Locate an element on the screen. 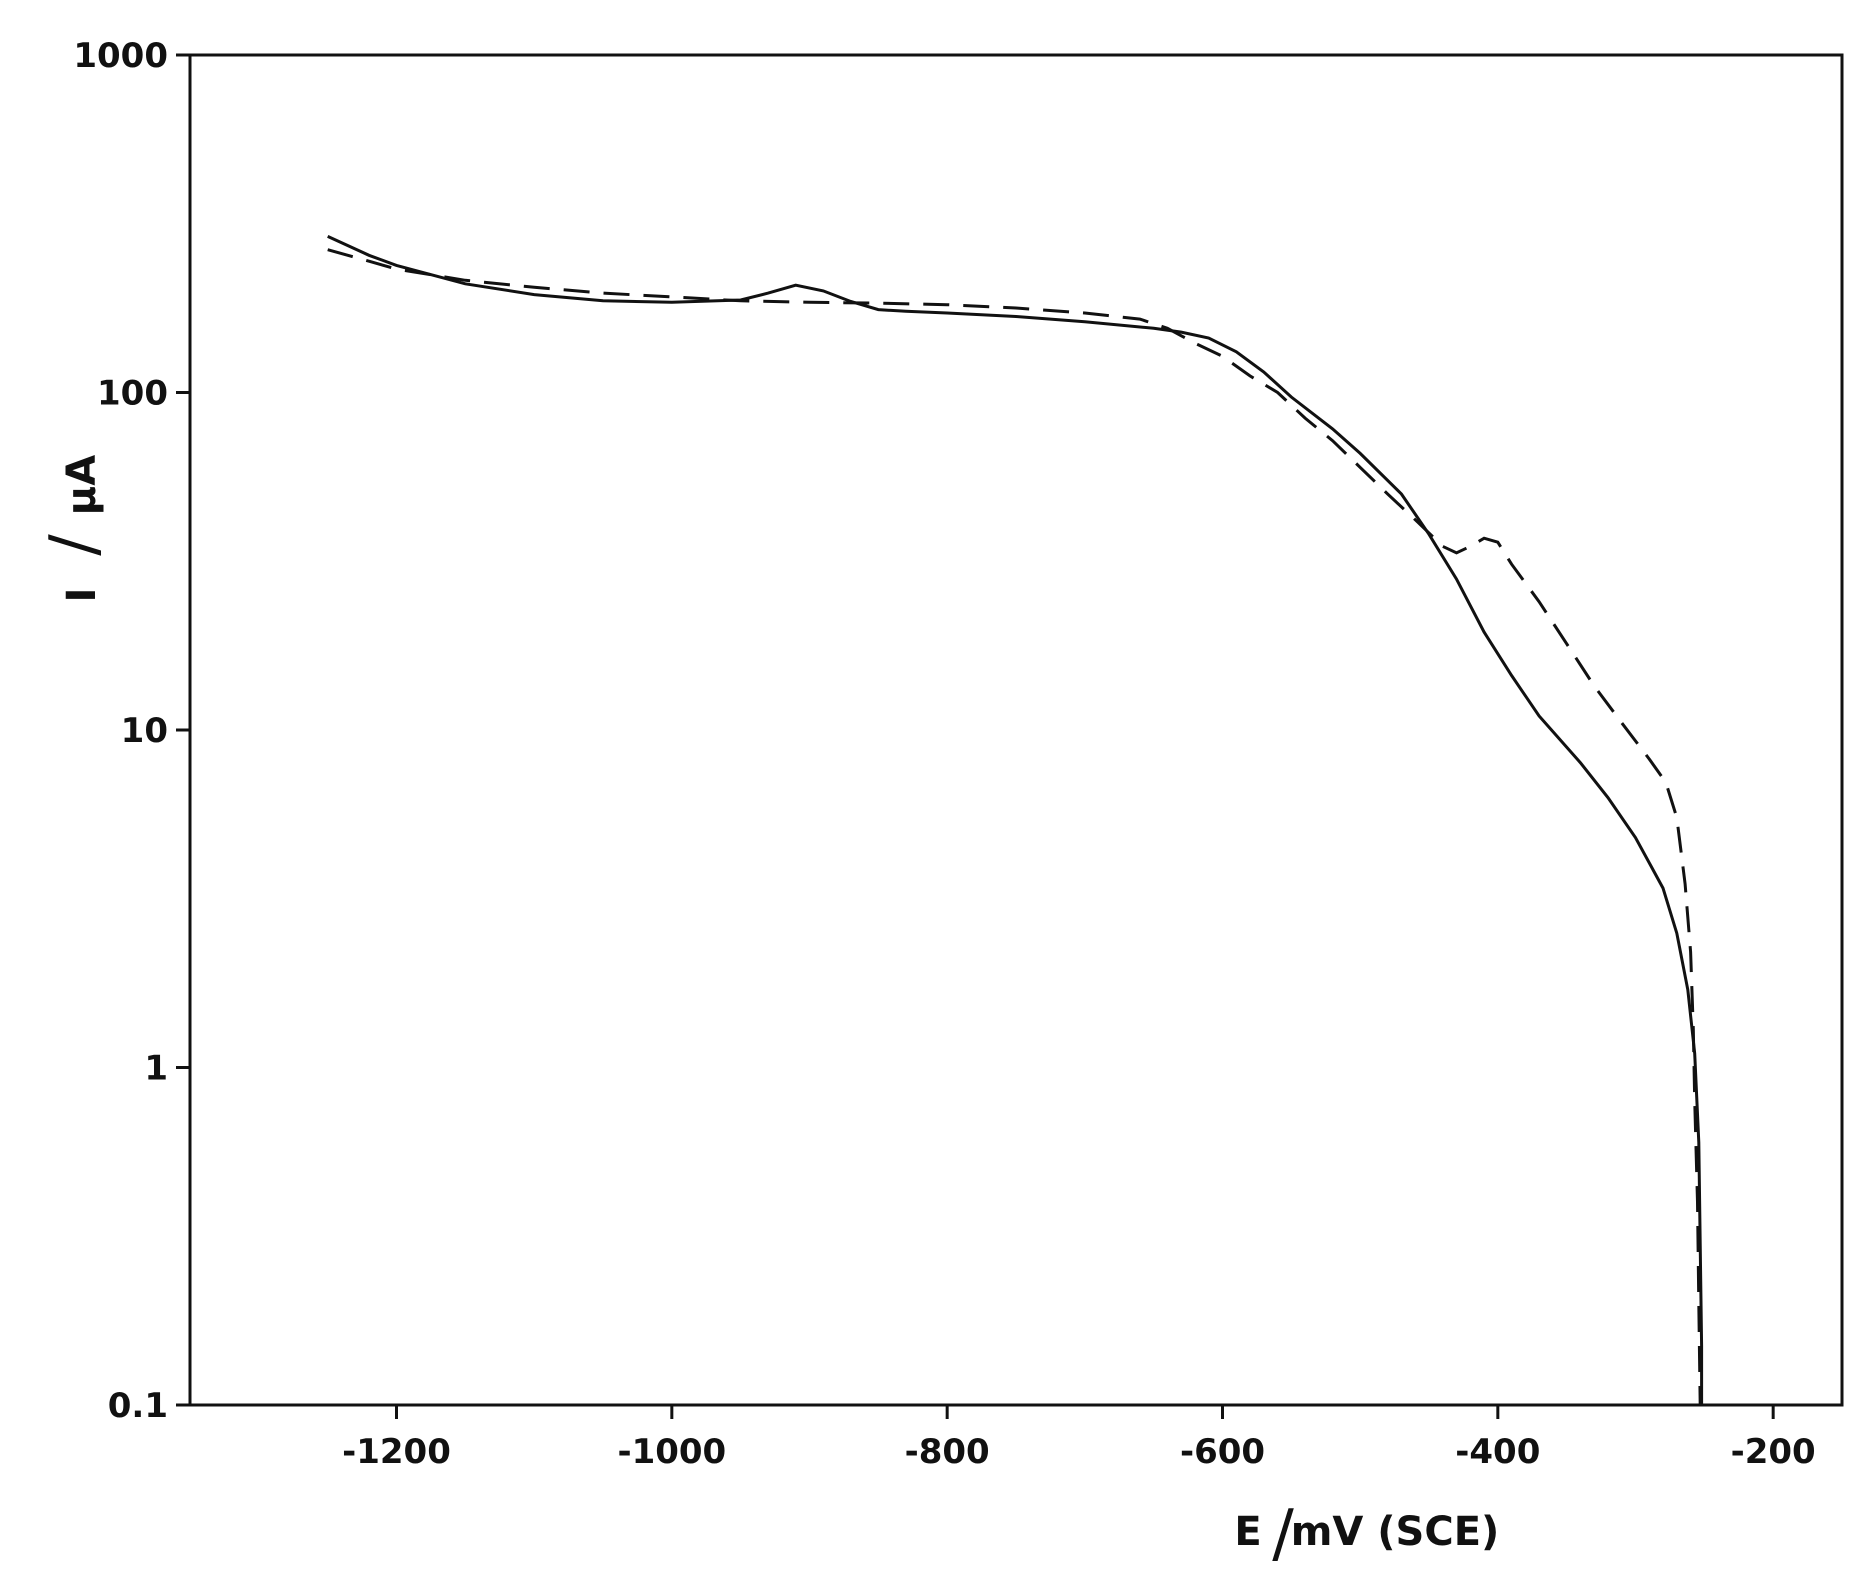  y-axis-label: I / μA is located at coordinates (74, 529).